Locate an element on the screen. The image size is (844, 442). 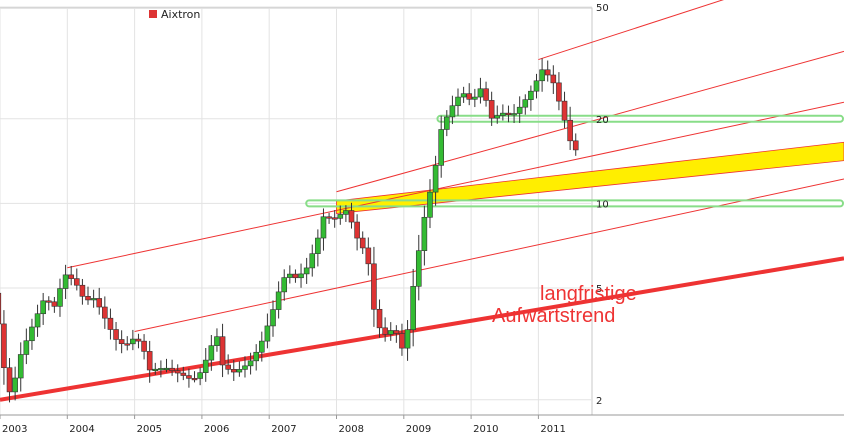
y-tick-label: 5 is located at coordinates (599, 289).